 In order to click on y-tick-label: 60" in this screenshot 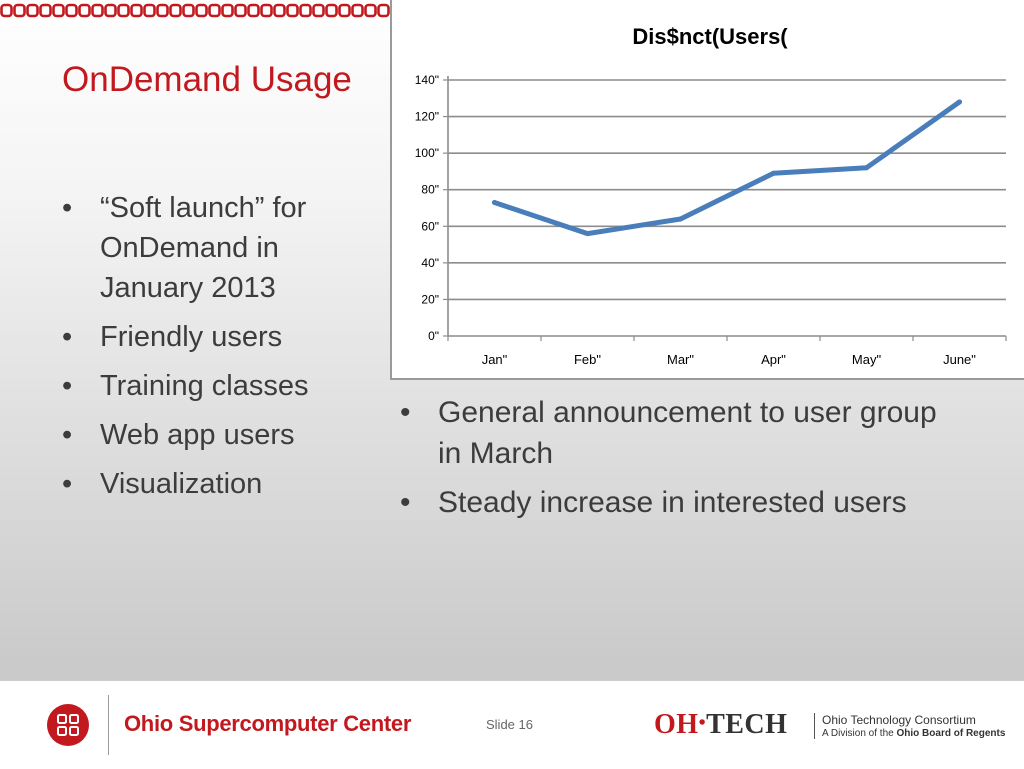, I will do `click(430, 226)`.